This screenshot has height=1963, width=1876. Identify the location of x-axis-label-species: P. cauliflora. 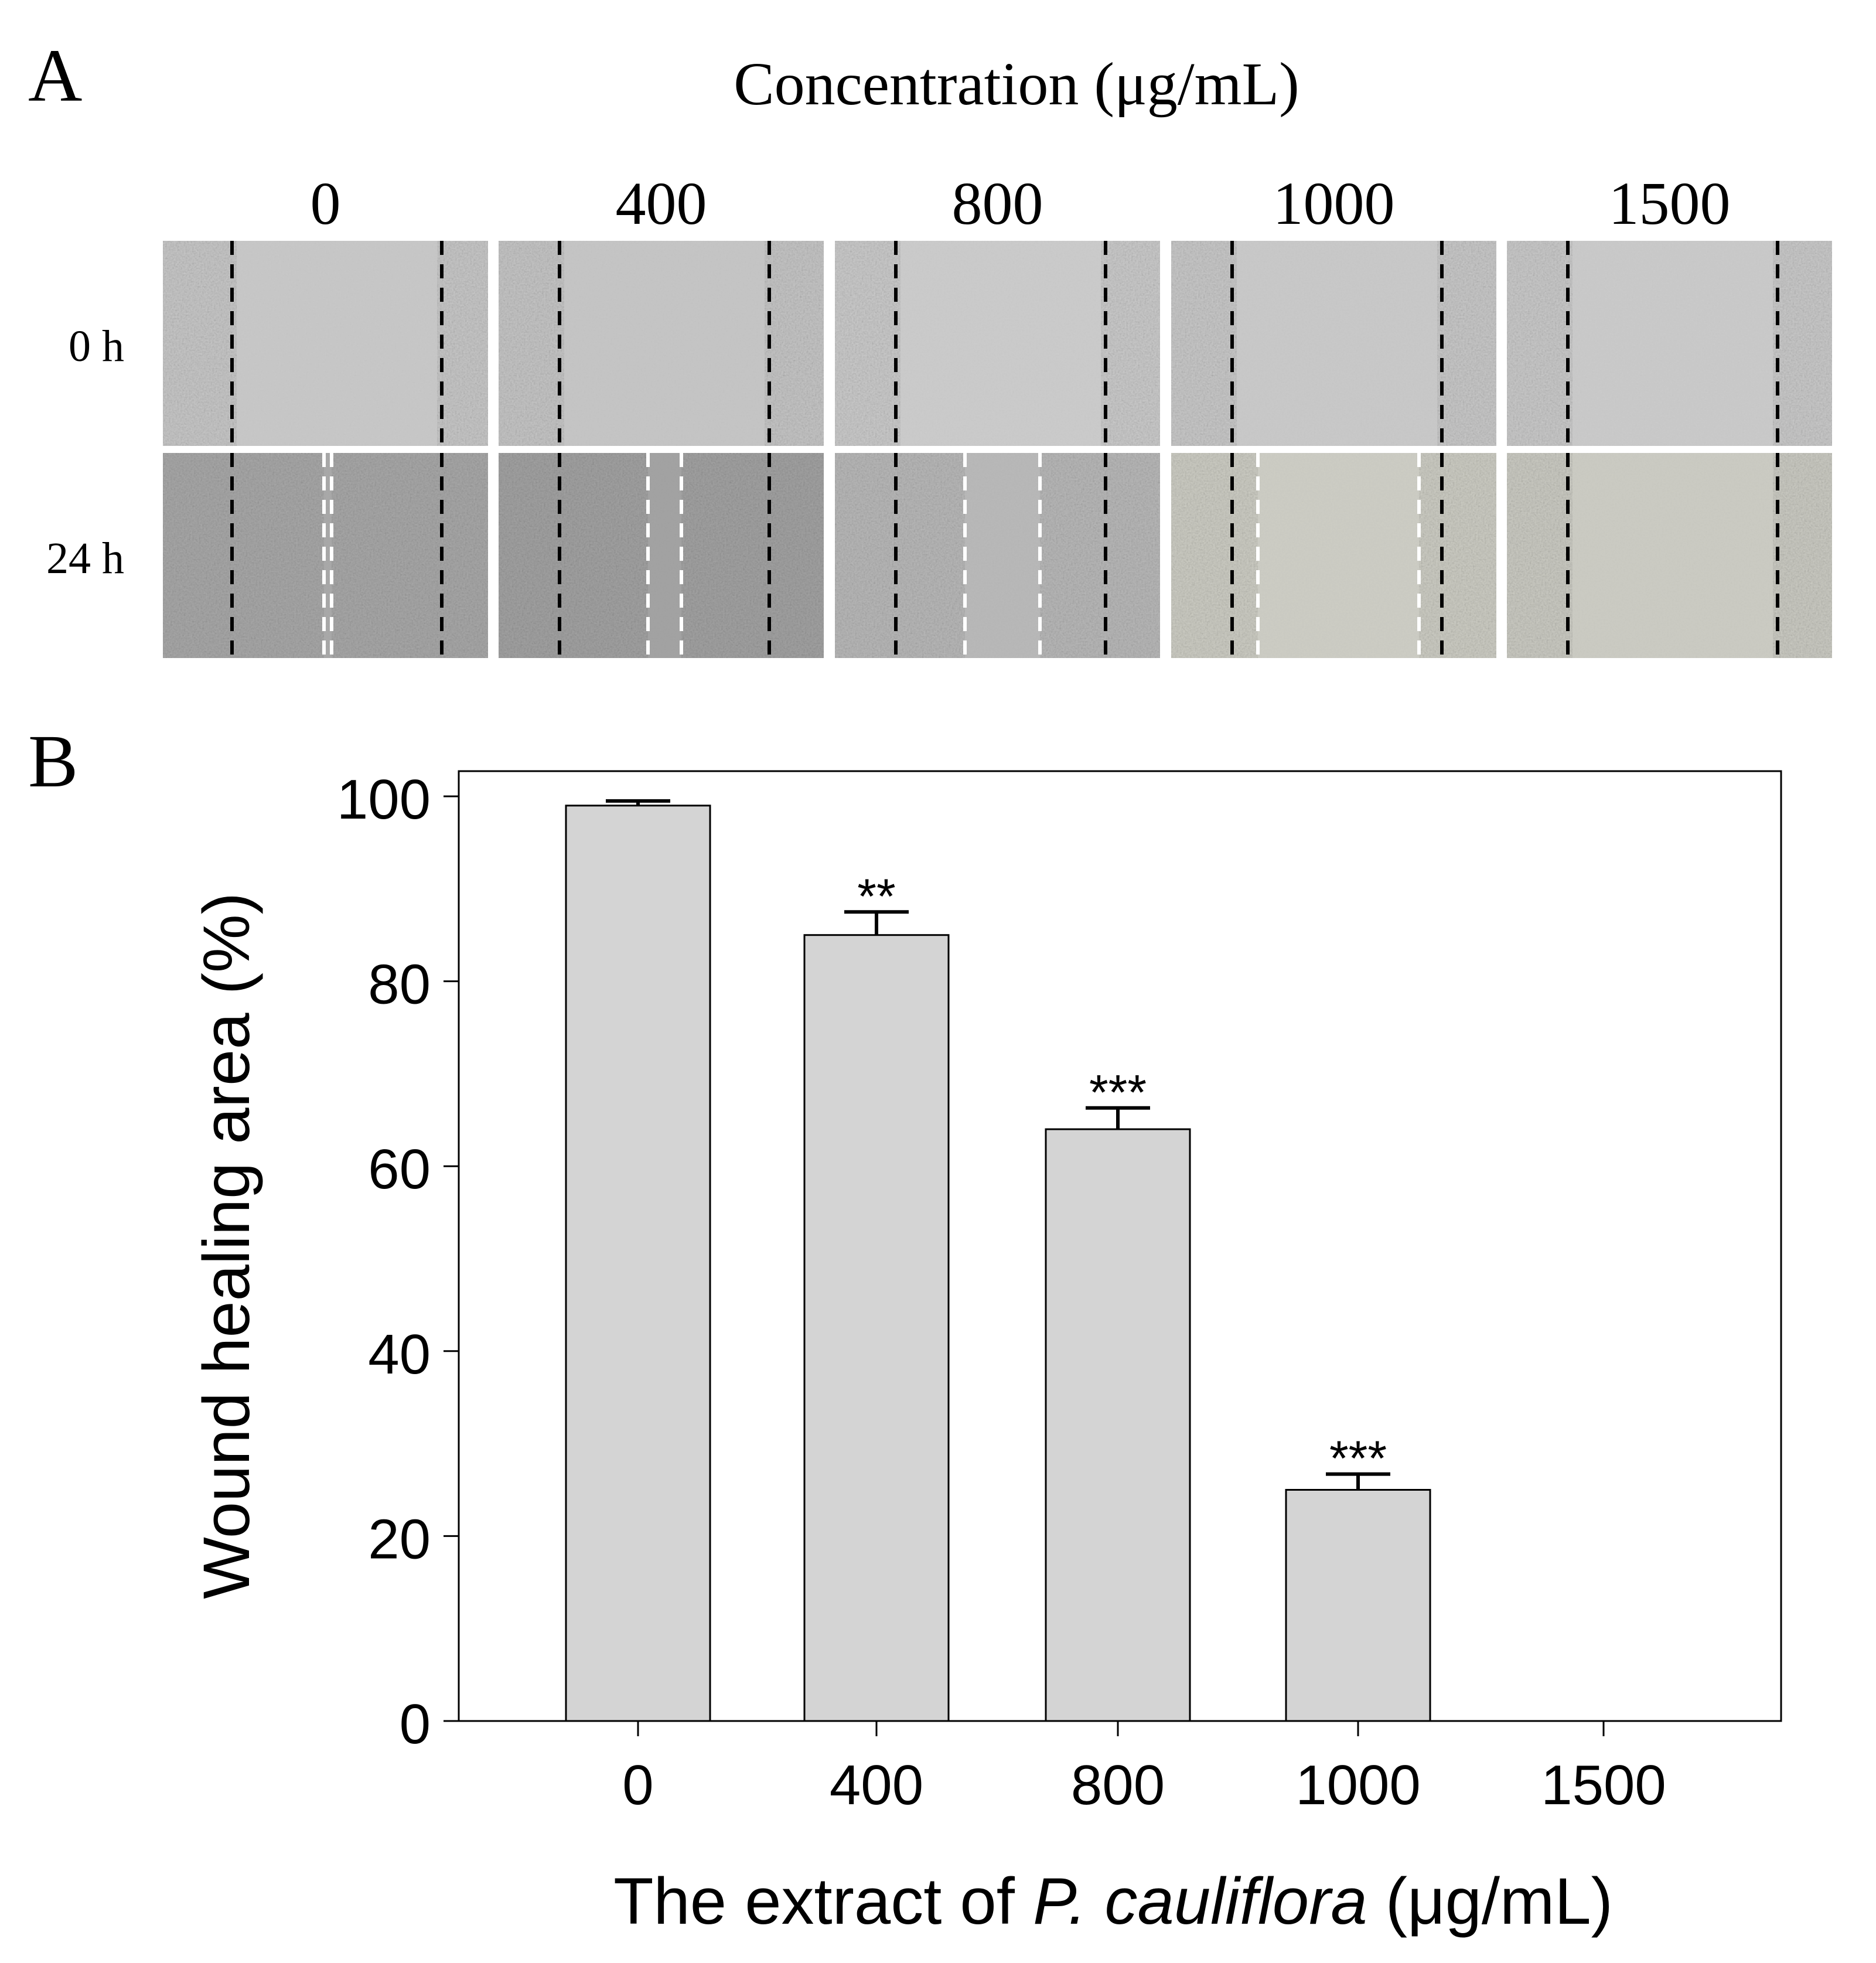
(1200, 1902).